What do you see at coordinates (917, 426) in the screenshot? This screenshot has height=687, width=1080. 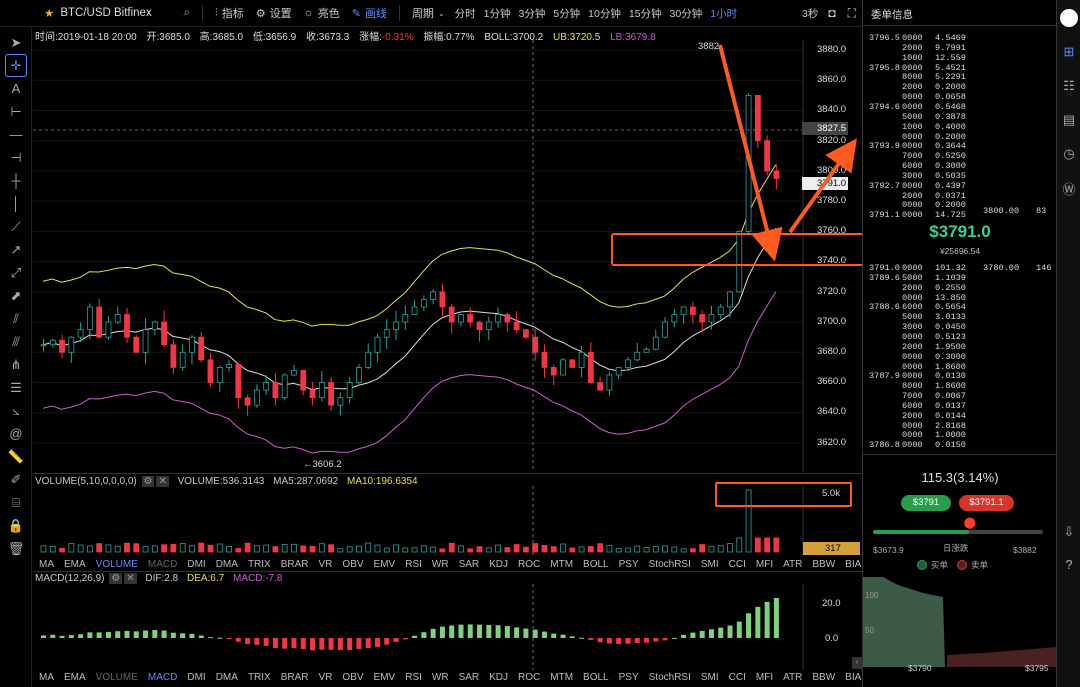 I see `order-row: 0000 2.8168` at bounding box center [917, 426].